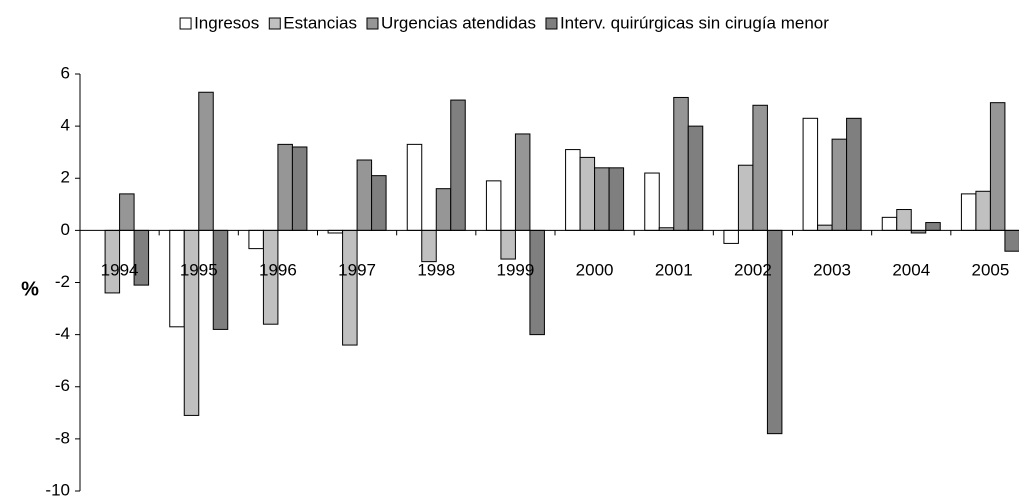 Image resolution: width=1019 pixels, height=499 pixels. I want to click on x-tick-label: 1994, so click(120, 269).